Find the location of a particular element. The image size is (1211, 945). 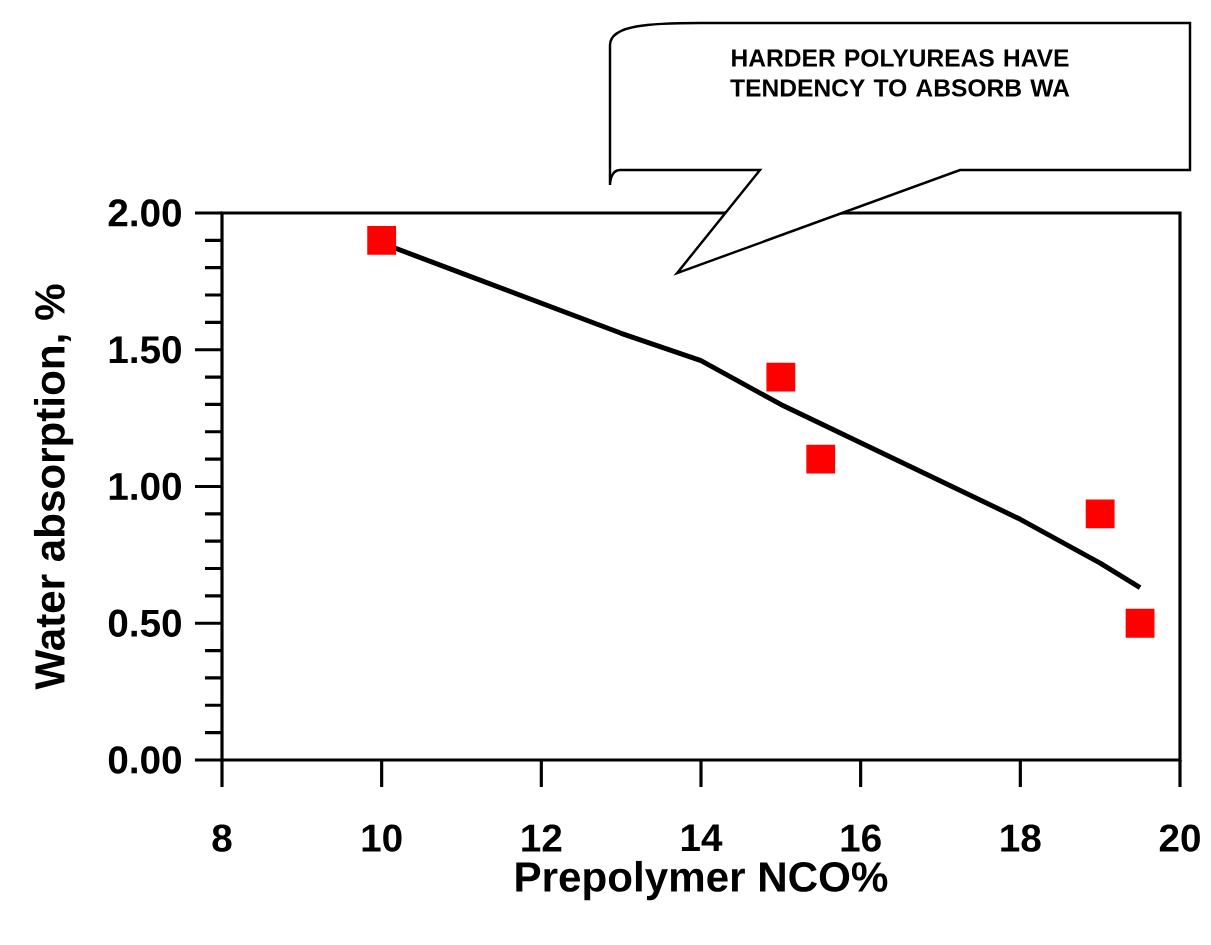

x-tick-label: 8 is located at coordinates (222, 838).